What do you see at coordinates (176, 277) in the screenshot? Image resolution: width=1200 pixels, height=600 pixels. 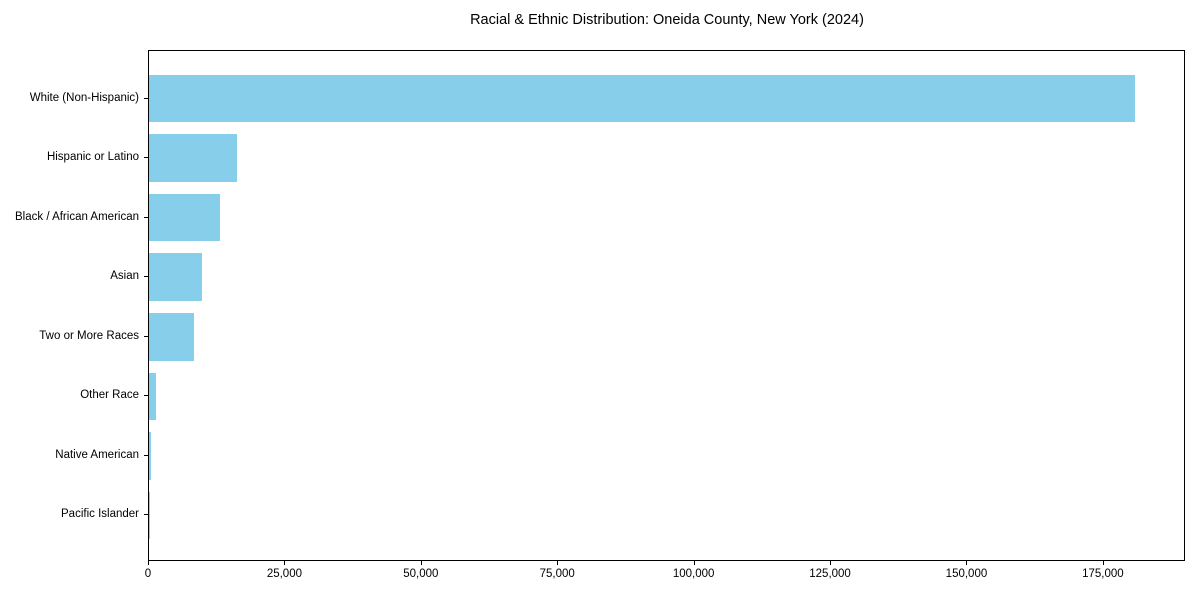 I see `bar-asian` at bounding box center [176, 277].